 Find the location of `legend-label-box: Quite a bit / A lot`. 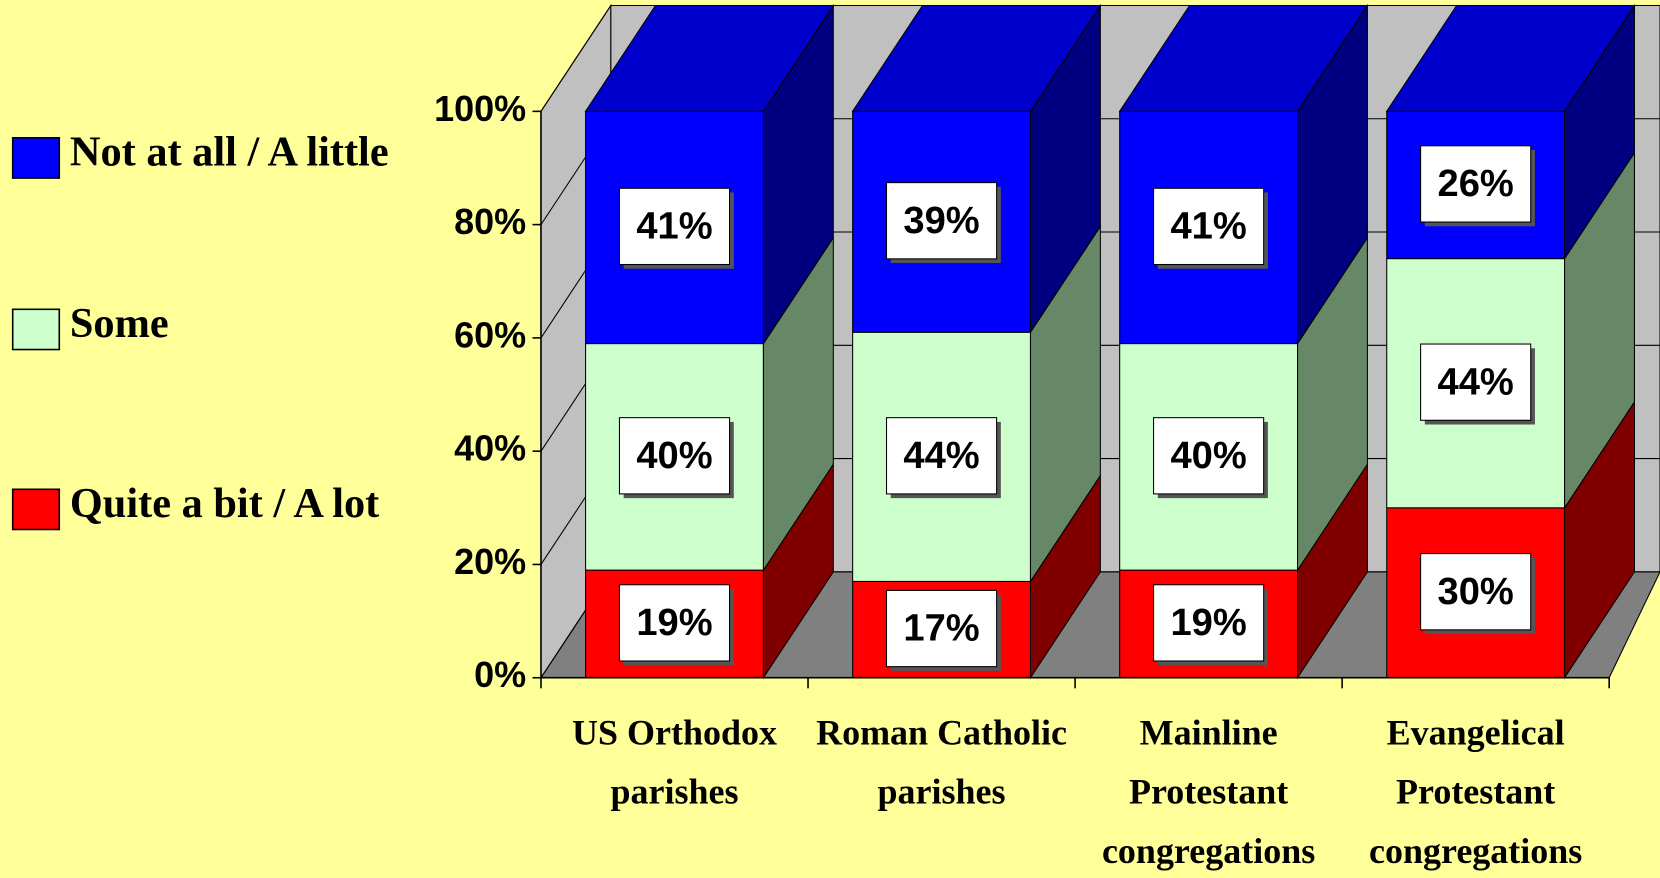

legend-label-box: Quite a bit / A lot is located at coordinates (224, 502).